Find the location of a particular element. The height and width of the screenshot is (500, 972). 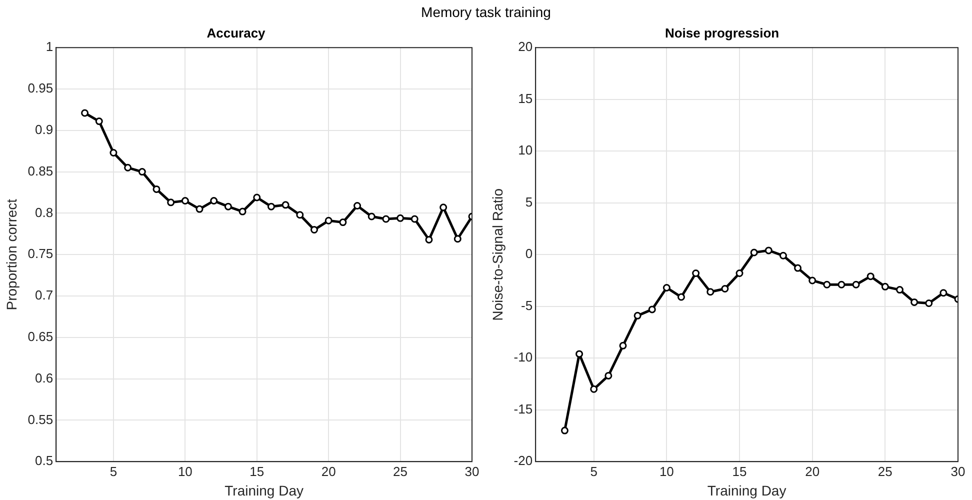

y-tick-label: 0.95 is located at coordinates (41, 88).